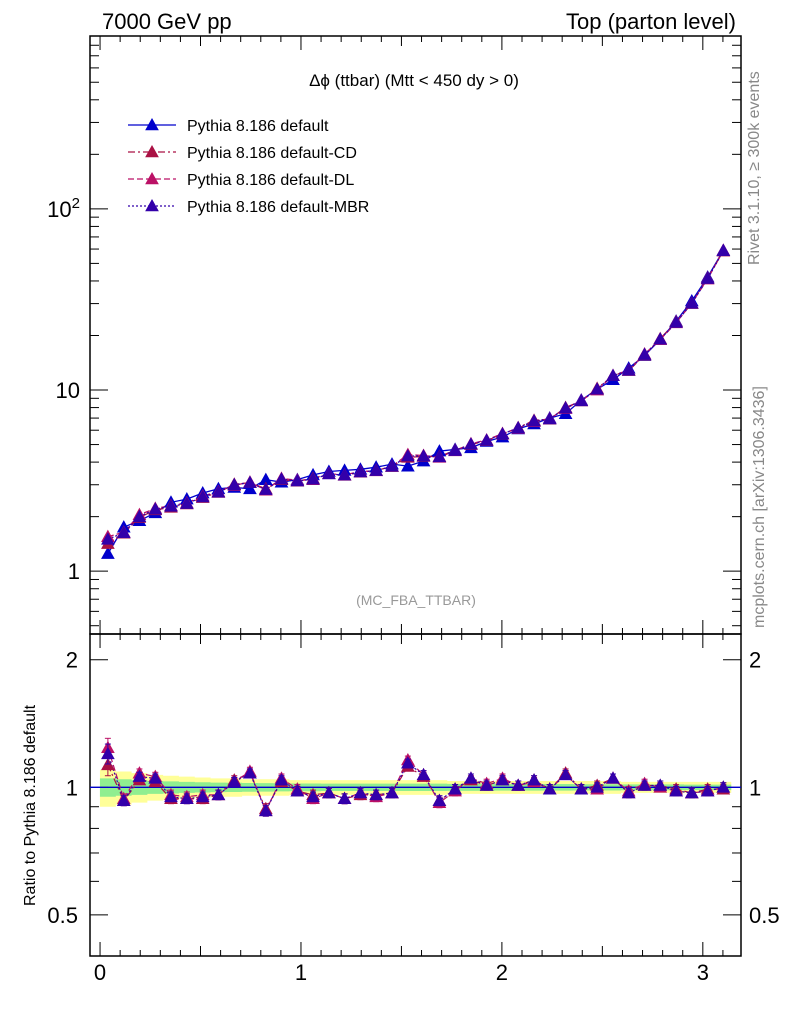 Image resolution: width=786 pixels, height=1024 pixels. I want to click on x-tick-label: 0, so click(100, 972).